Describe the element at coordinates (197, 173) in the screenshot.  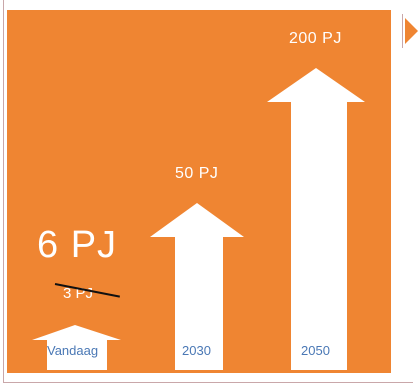
I see `value-2030-label: 50 PJ` at that location.